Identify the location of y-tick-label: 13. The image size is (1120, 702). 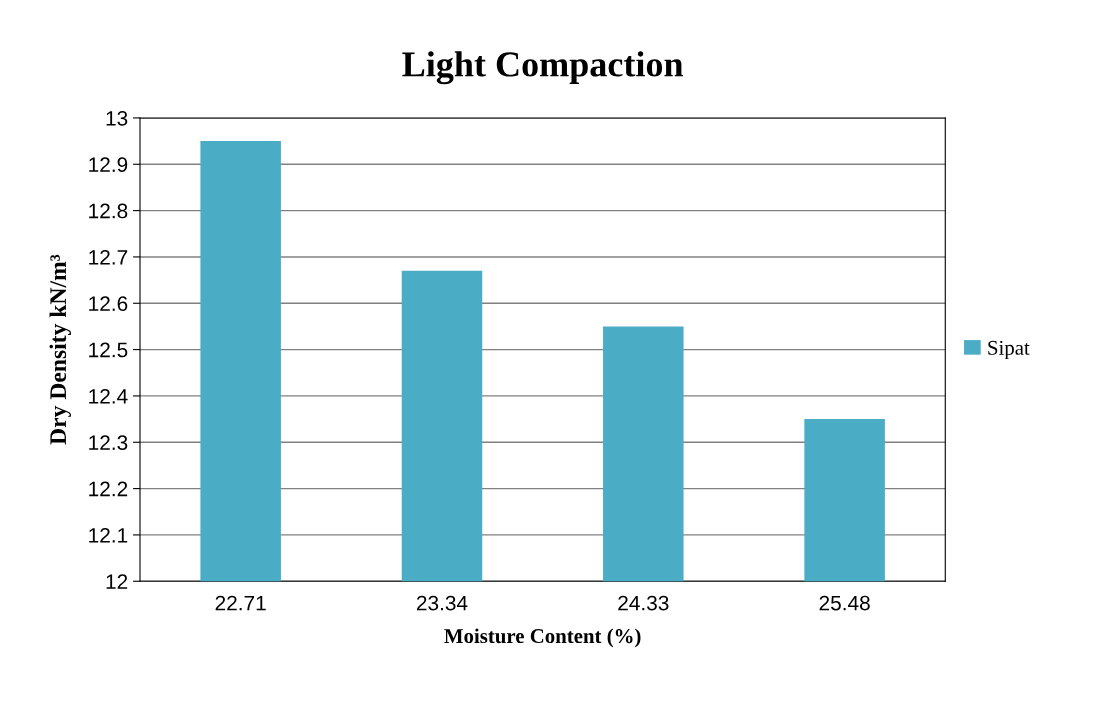
(117, 118).